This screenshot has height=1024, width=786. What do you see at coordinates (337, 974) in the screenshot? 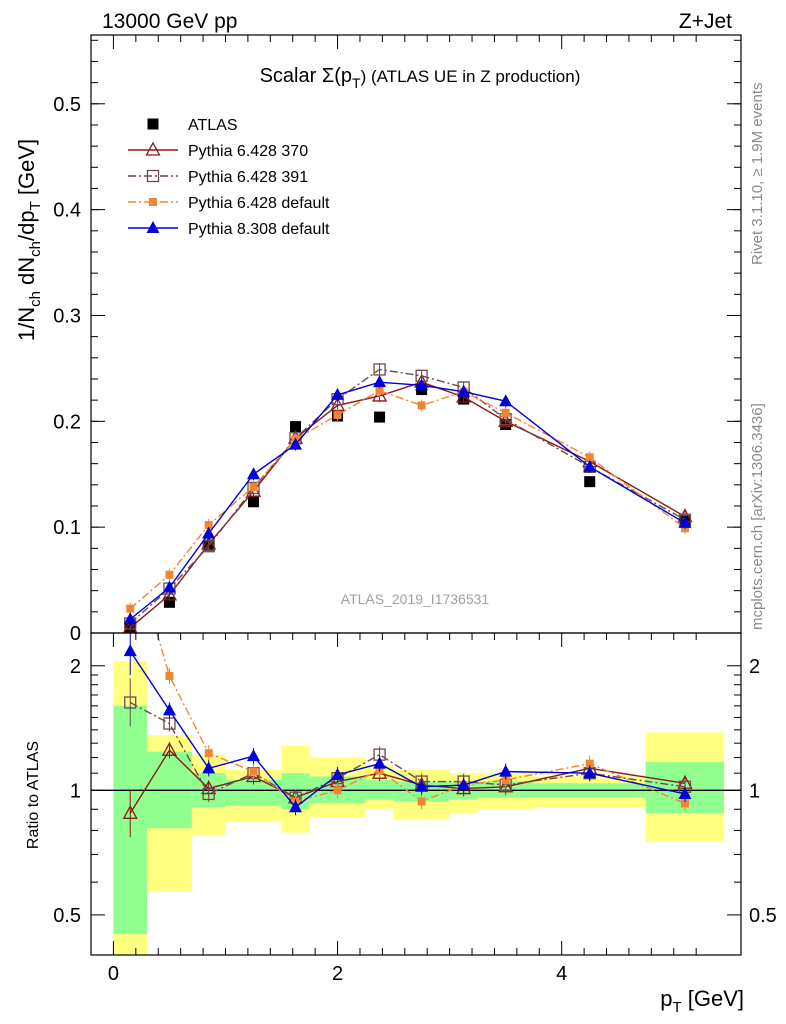
I see `x-tick-label: 2` at bounding box center [337, 974].